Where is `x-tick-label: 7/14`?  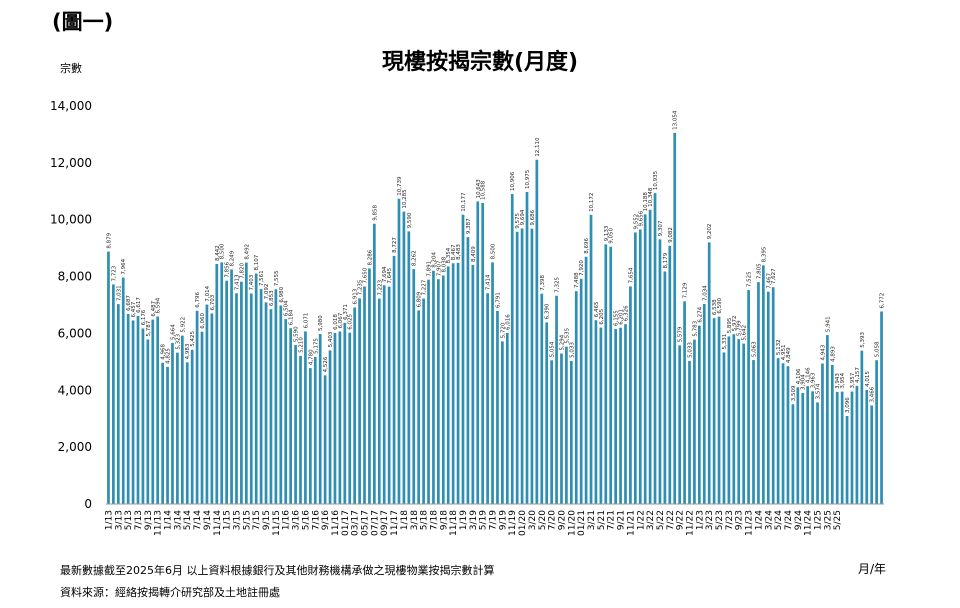 x-tick-label: 7/14 is located at coordinates (198, 520).